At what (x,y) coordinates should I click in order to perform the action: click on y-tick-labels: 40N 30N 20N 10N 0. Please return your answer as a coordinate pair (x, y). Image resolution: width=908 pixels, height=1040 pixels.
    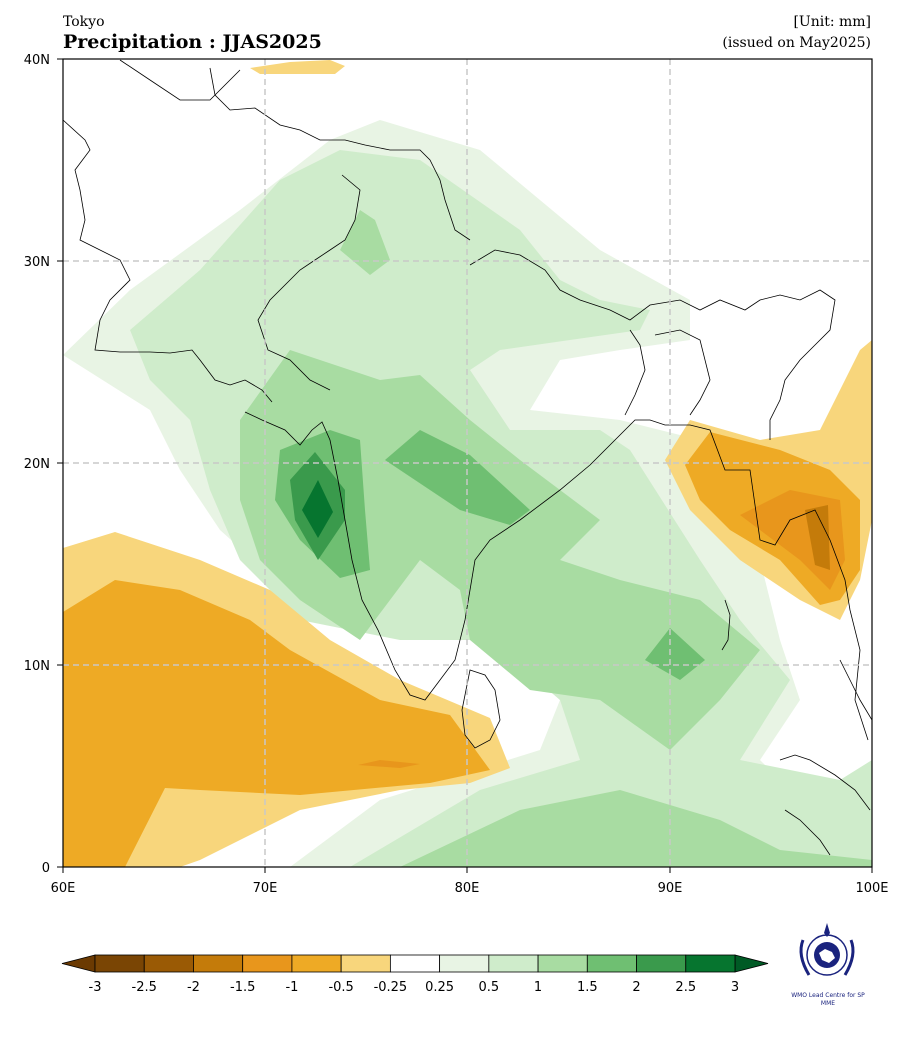
    Looking at the image, I should click on (37, 464).